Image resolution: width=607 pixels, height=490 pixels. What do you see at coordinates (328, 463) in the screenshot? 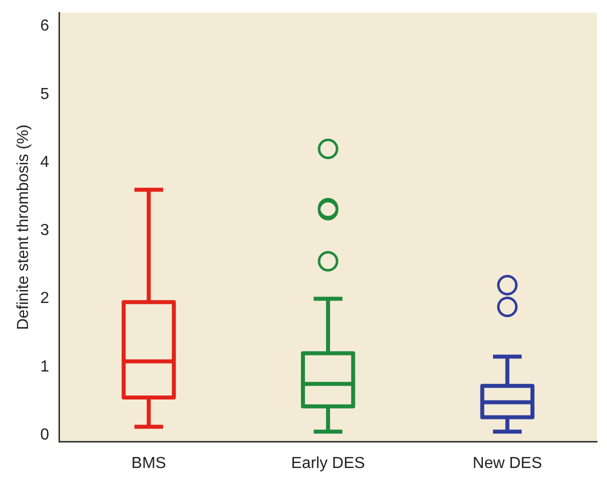
I see `x-tick-label: Early DES` at bounding box center [328, 463].